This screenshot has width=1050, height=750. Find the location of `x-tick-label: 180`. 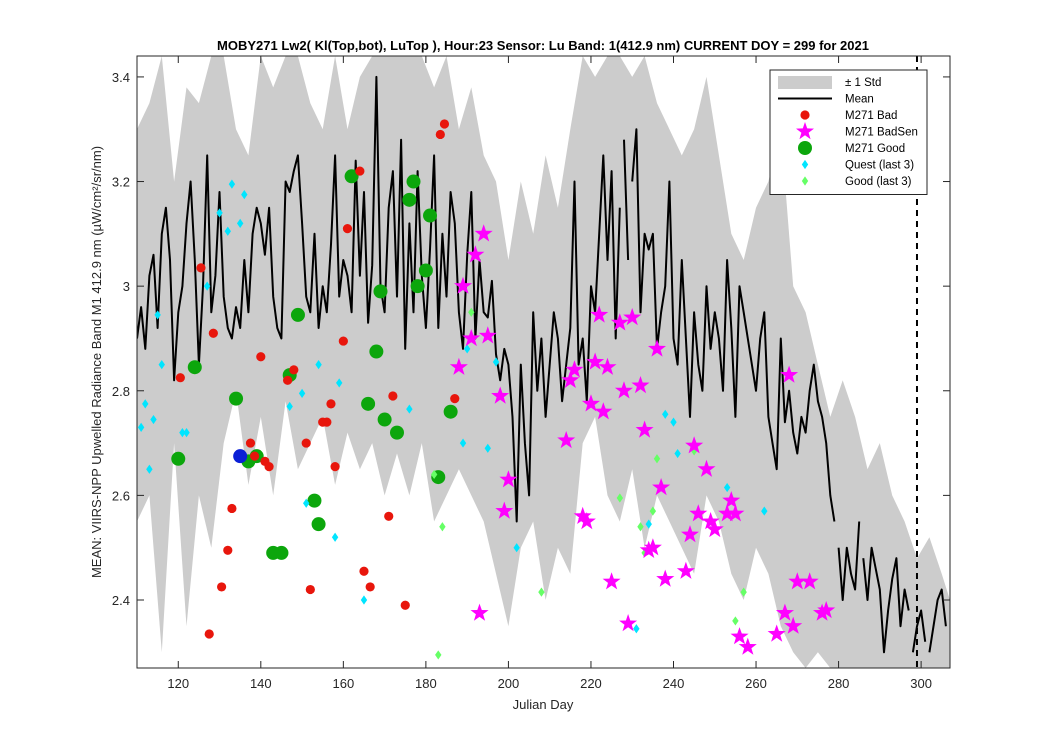

x-tick-label: 180 is located at coordinates (426, 683).